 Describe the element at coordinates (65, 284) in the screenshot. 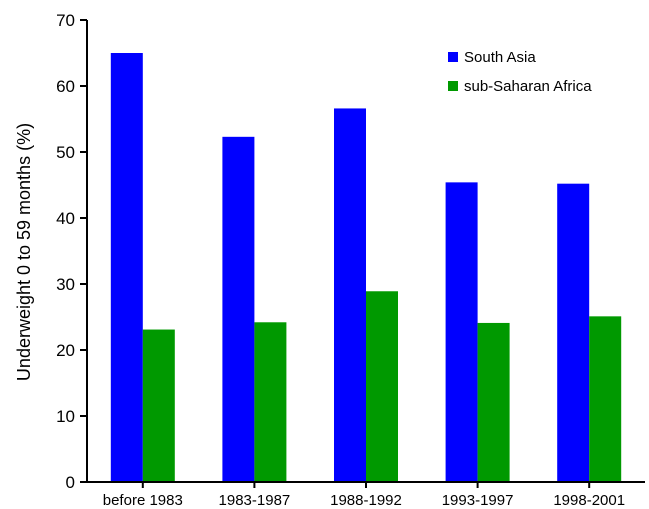

I see `y-tick-label: 30` at that location.